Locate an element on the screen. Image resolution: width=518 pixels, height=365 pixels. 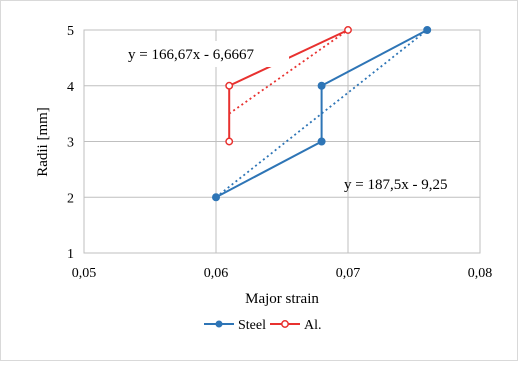
trendline-equation-al: y = 166,67x - 6,6667 is located at coordinates (191, 55).